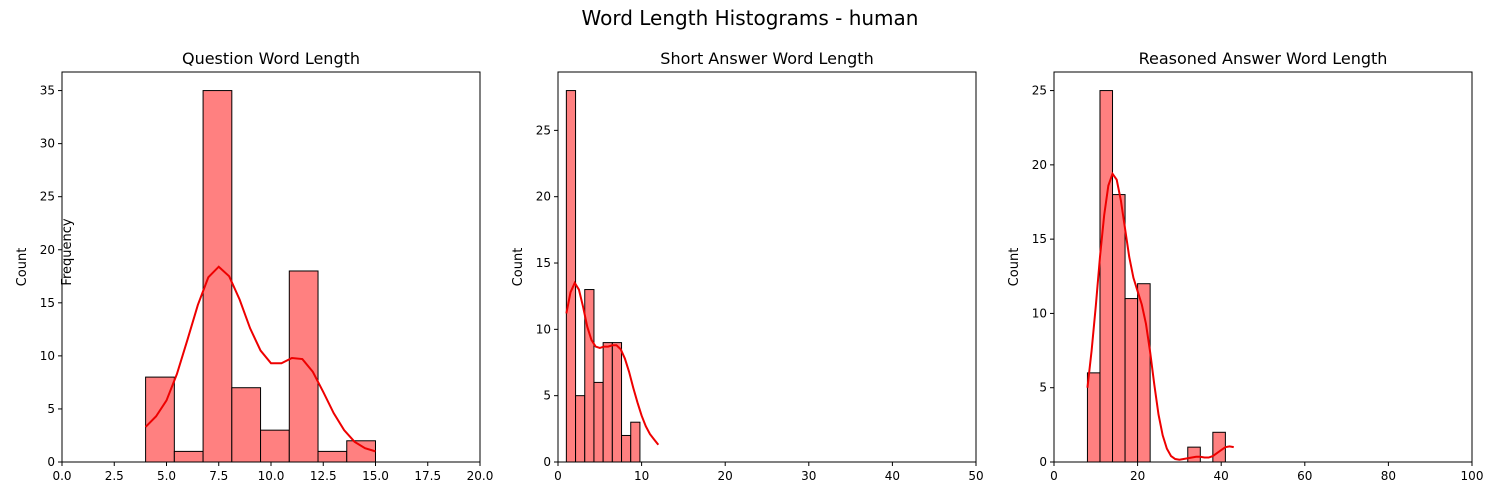  I want to click on y-ticks: 0 5 10 15 20 25 30 35, so click(51, 276).